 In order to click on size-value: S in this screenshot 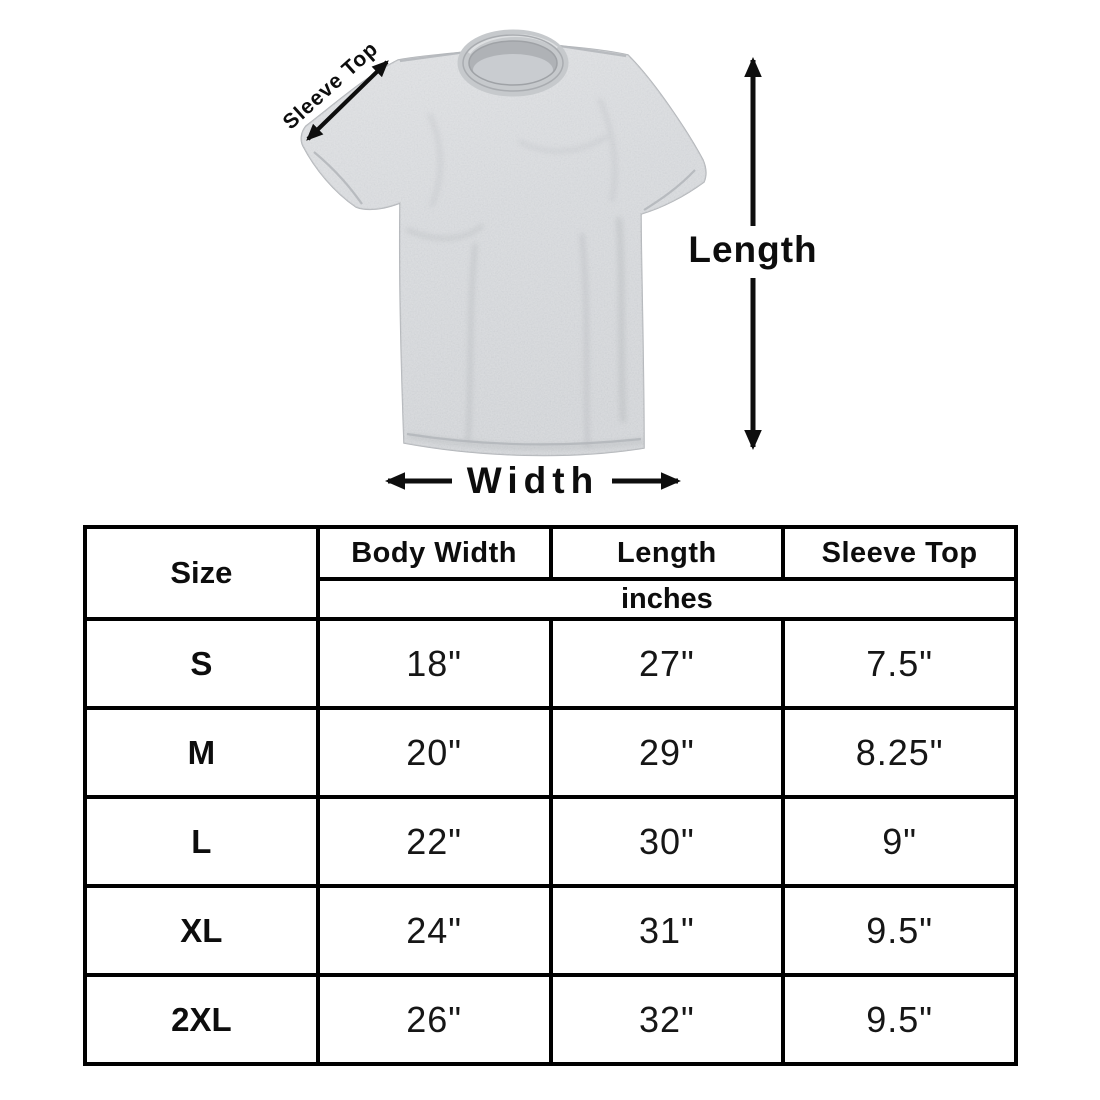, I will do `click(201, 663)`.